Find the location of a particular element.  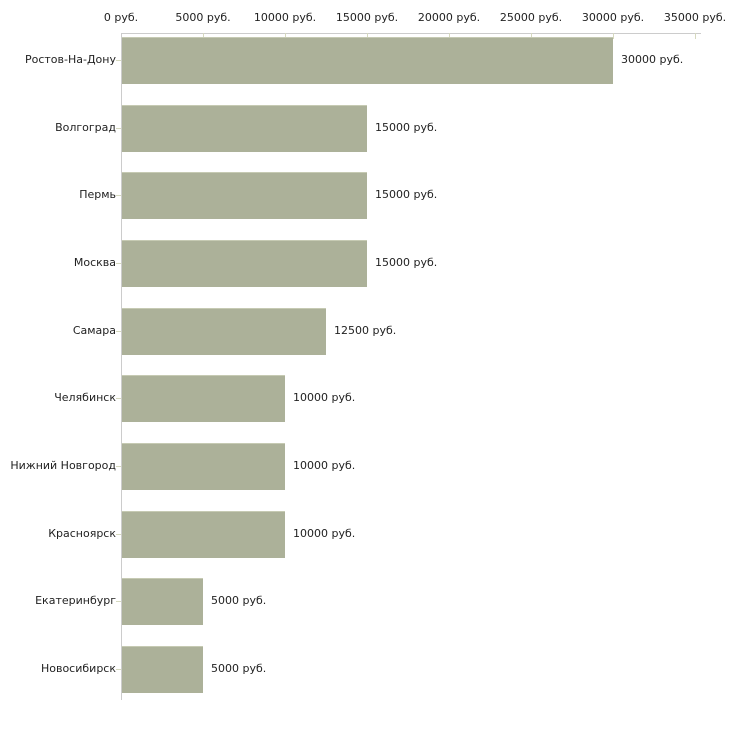

x-axis-tick-label: 20000 руб. is located at coordinates (449, 17).